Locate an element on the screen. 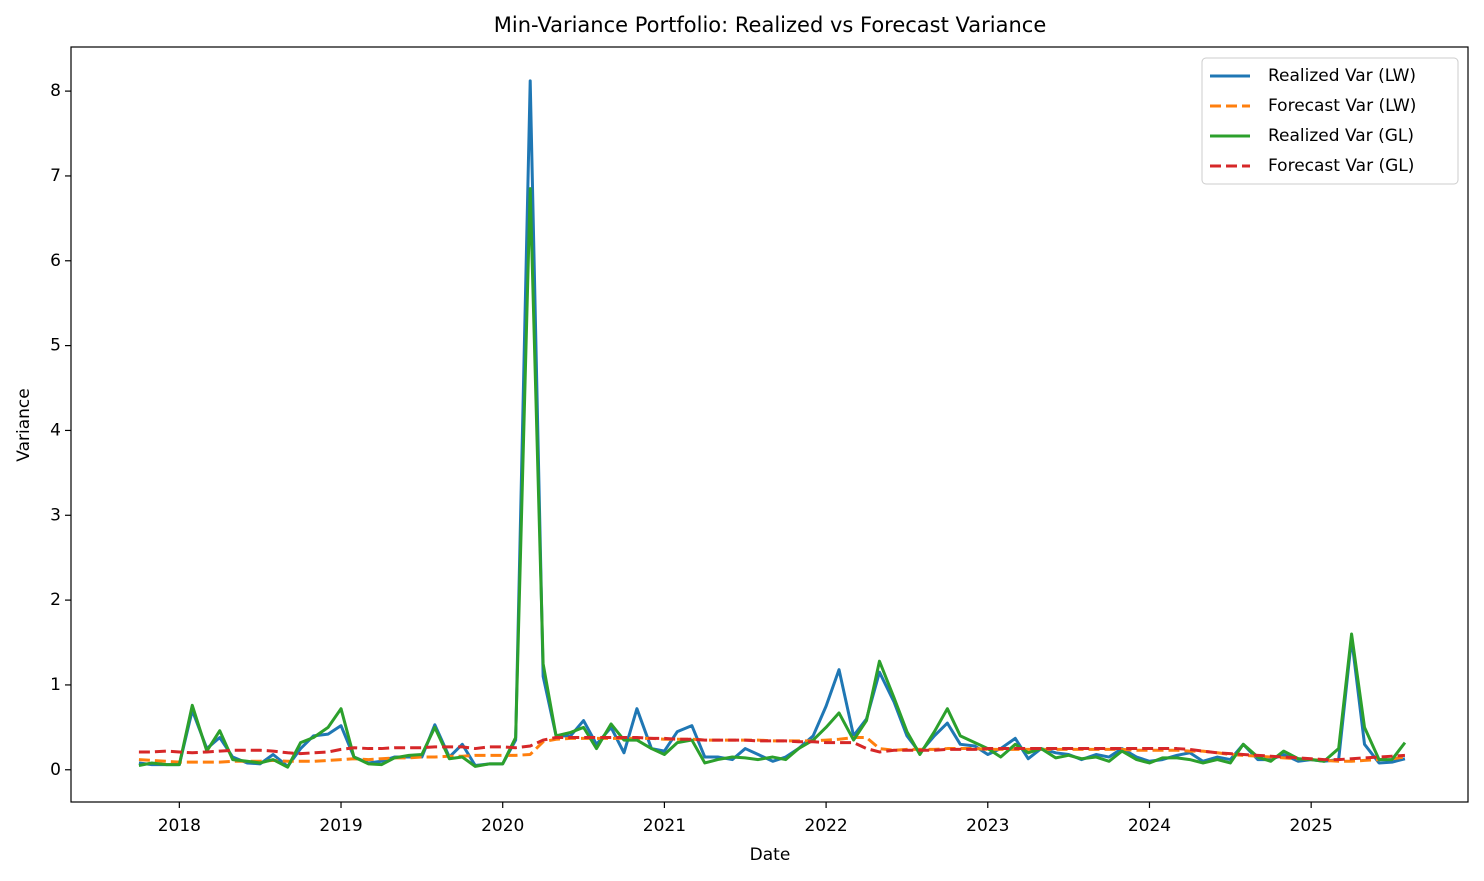  x-tick-label: 2020 is located at coordinates (502, 826).